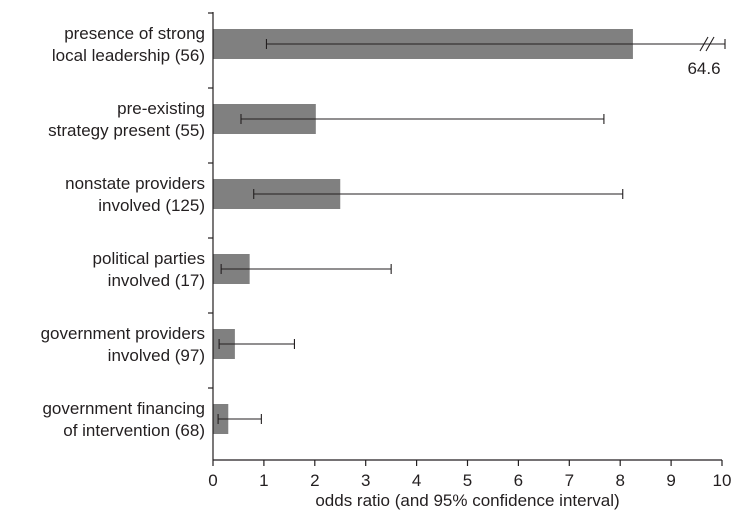 This screenshot has width=735, height=518. Describe the element at coordinates (670, 480) in the screenshot. I see `x-tick-label: 9` at that location.